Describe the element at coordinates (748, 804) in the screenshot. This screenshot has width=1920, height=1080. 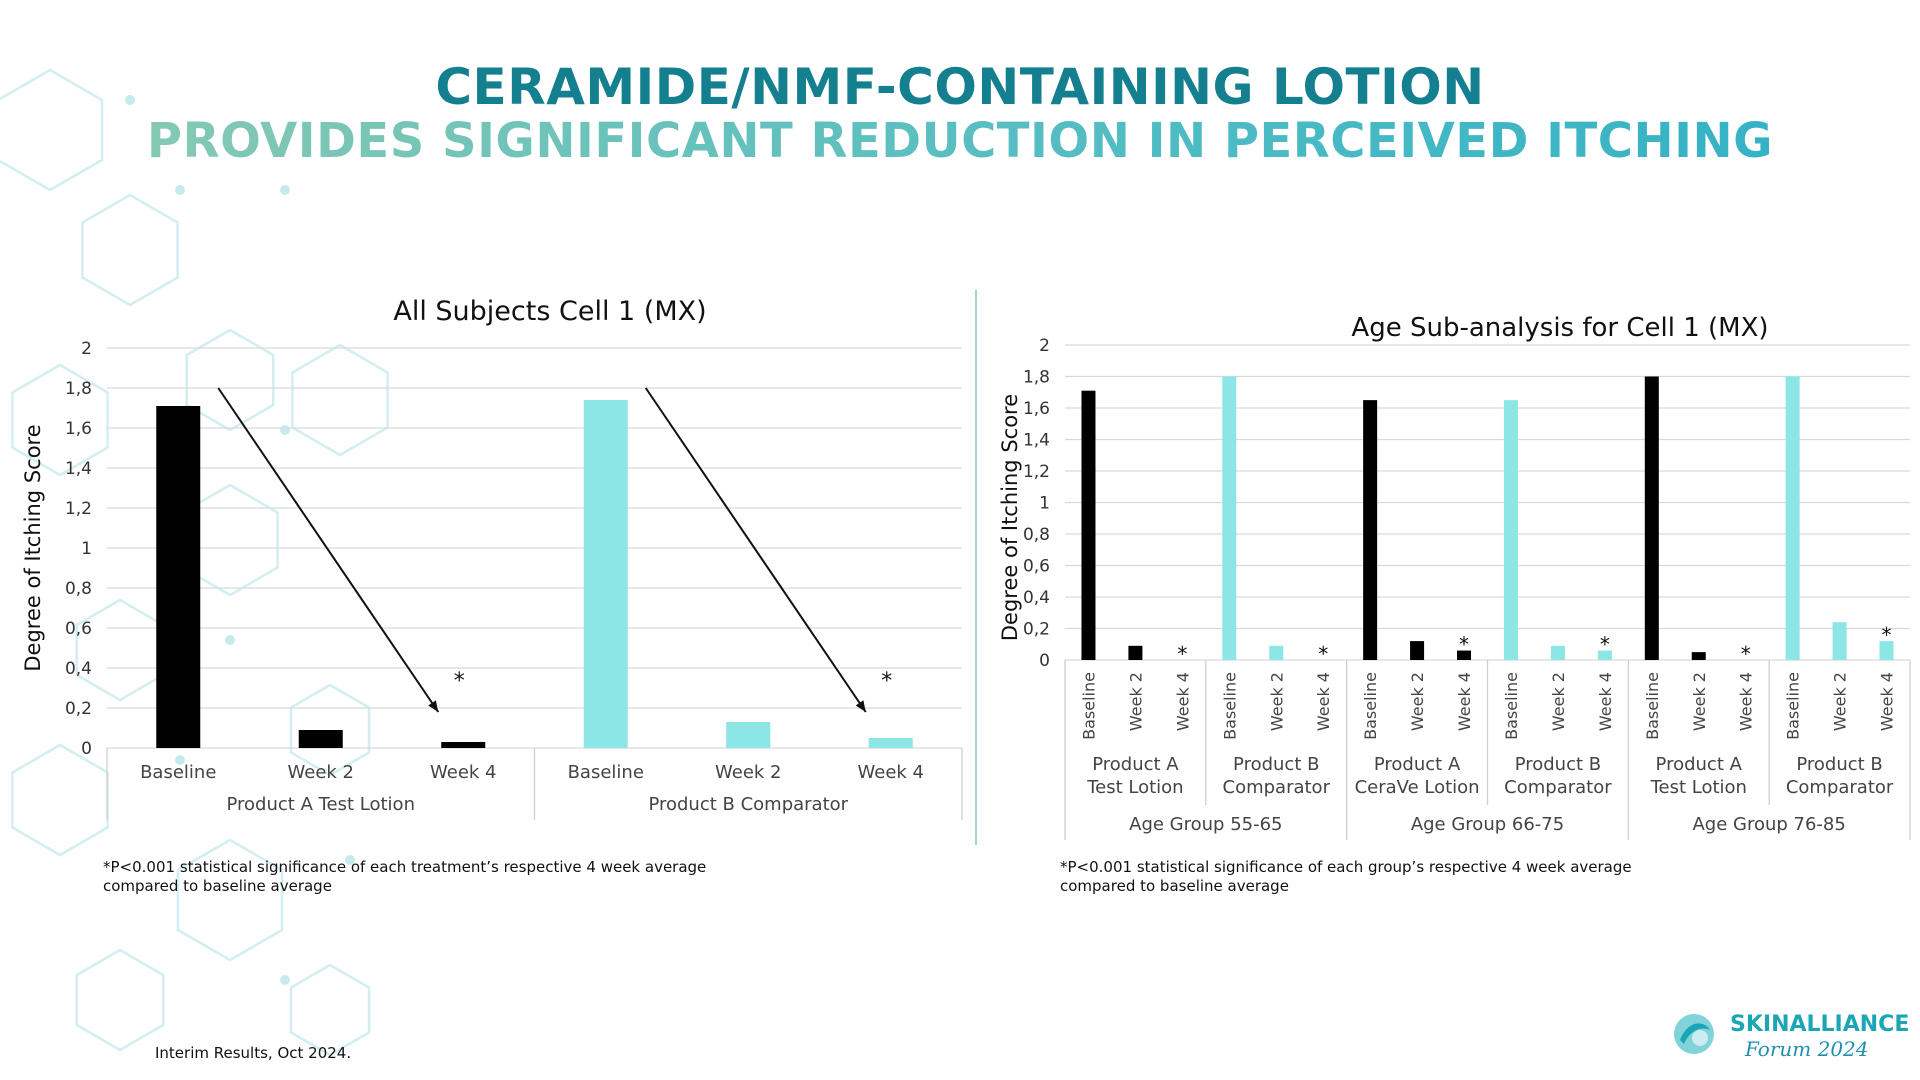
I see `group-label: Product B Comparator` at that location.